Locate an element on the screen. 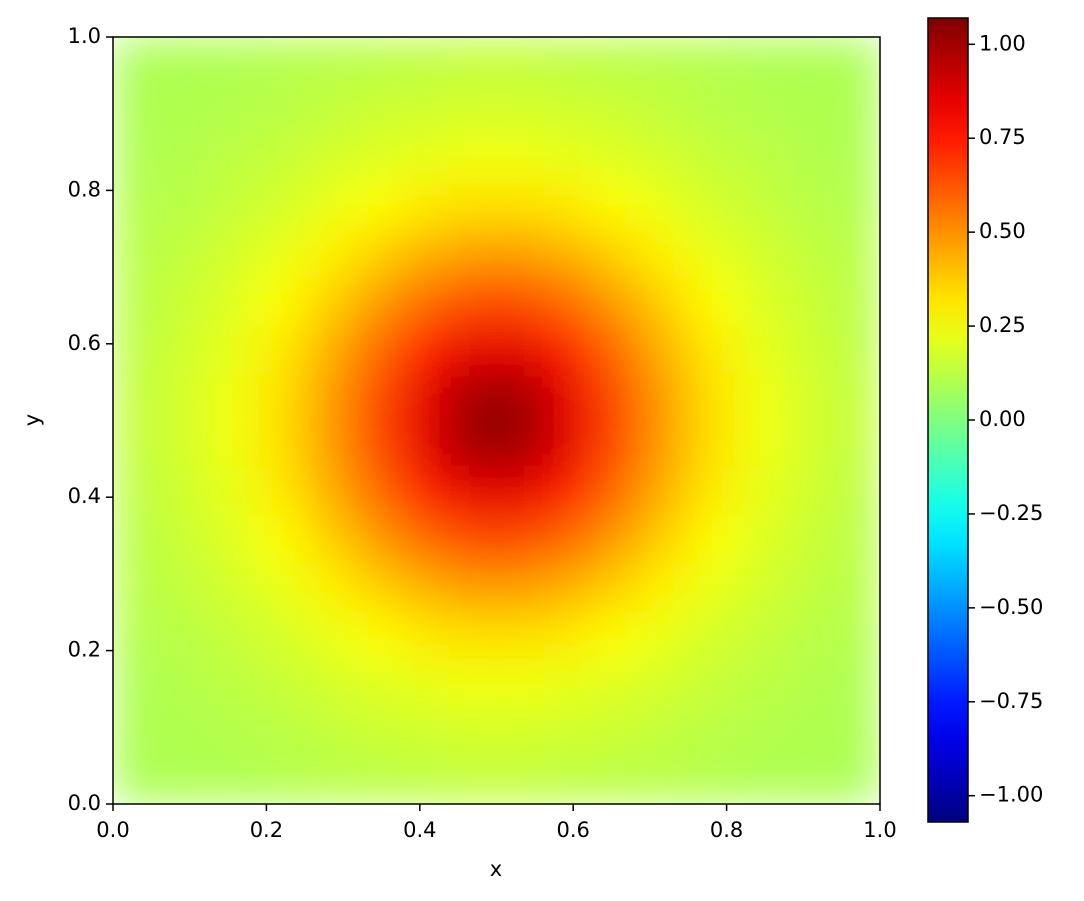 The image size is (1084, 901). colorbar-tick-label: −0.75 is located at coordinates (1011, 701).